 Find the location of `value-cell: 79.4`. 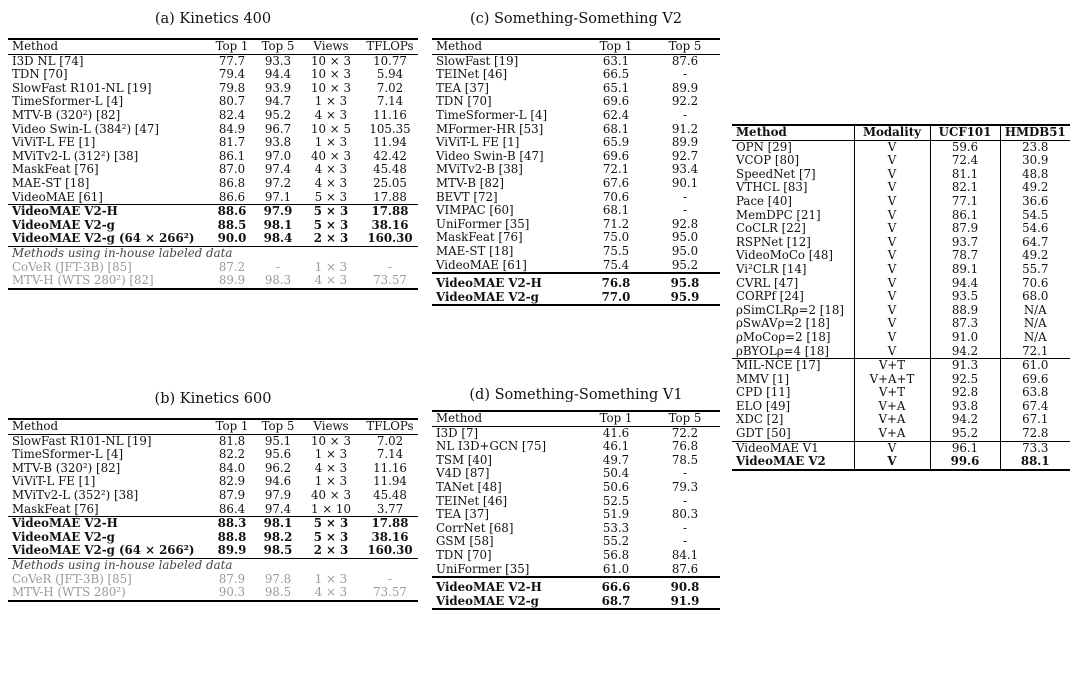

value-cell: 79.4 is located at coordinates (232, 75).